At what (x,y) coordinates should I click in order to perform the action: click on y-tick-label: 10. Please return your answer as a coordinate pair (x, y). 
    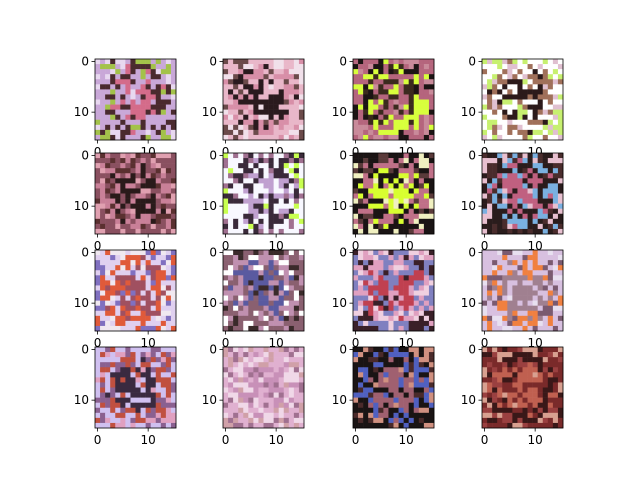
    Looking at the image, I should click on (339, 206).